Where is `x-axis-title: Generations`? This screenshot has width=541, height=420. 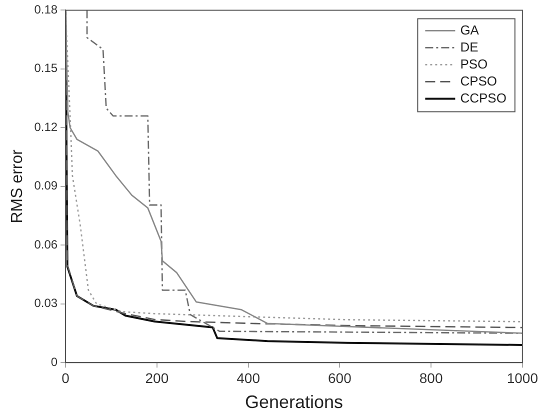 x-axis-title: Generations is located at coordinates (294, 402).